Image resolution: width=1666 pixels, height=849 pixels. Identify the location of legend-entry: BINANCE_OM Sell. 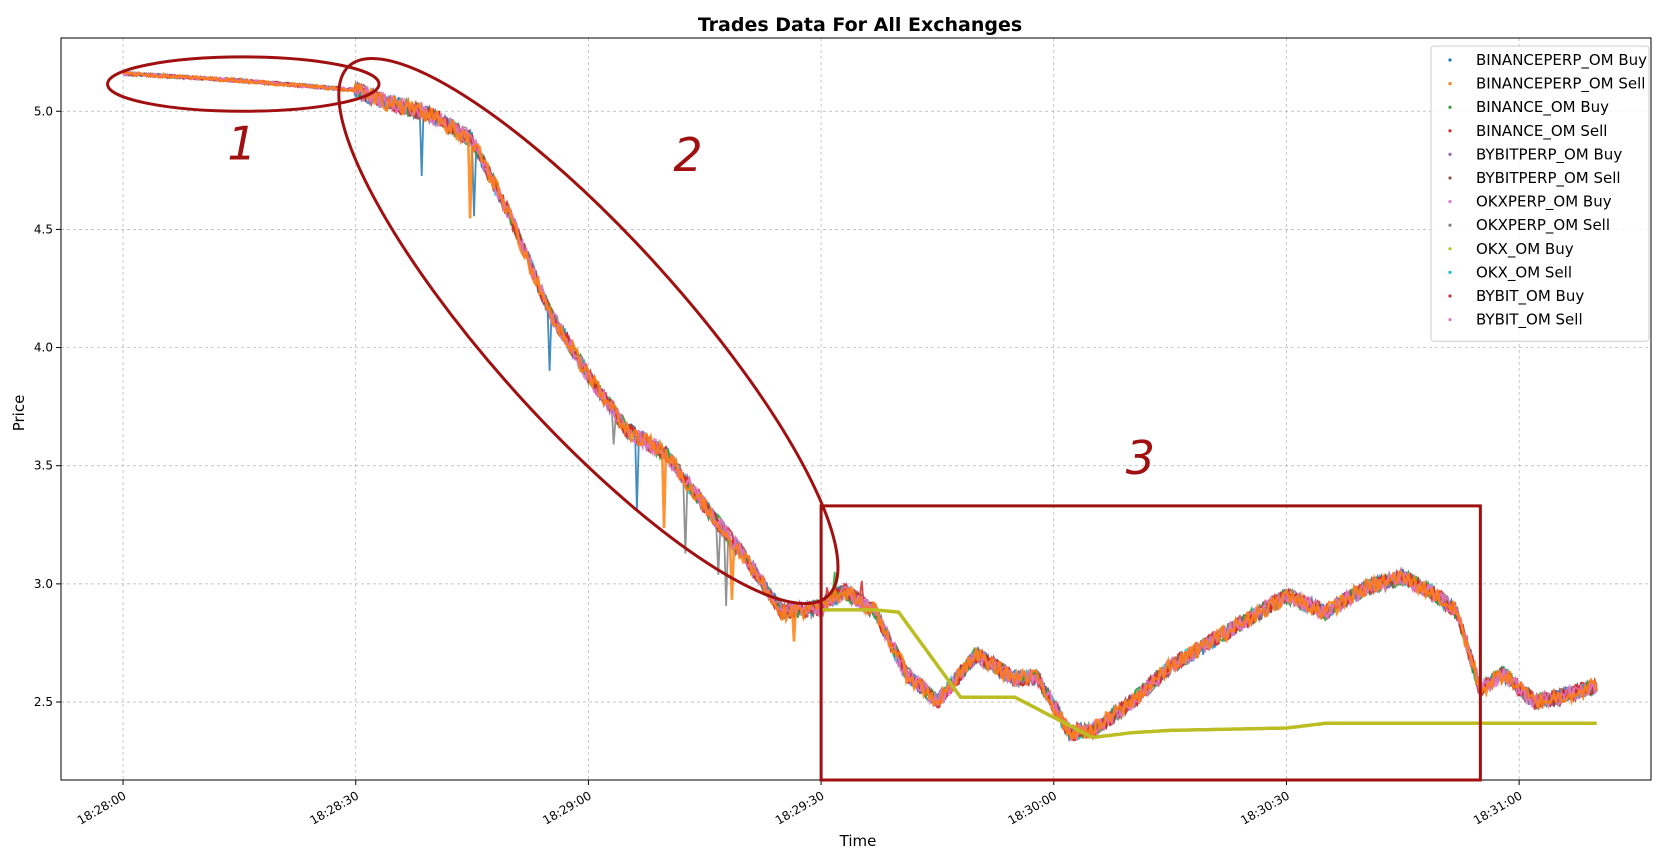
(1541, 131).